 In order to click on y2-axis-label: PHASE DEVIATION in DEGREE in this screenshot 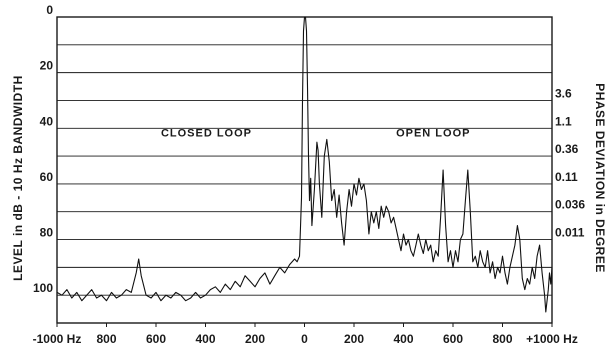, I will do `click(600, 178)`.